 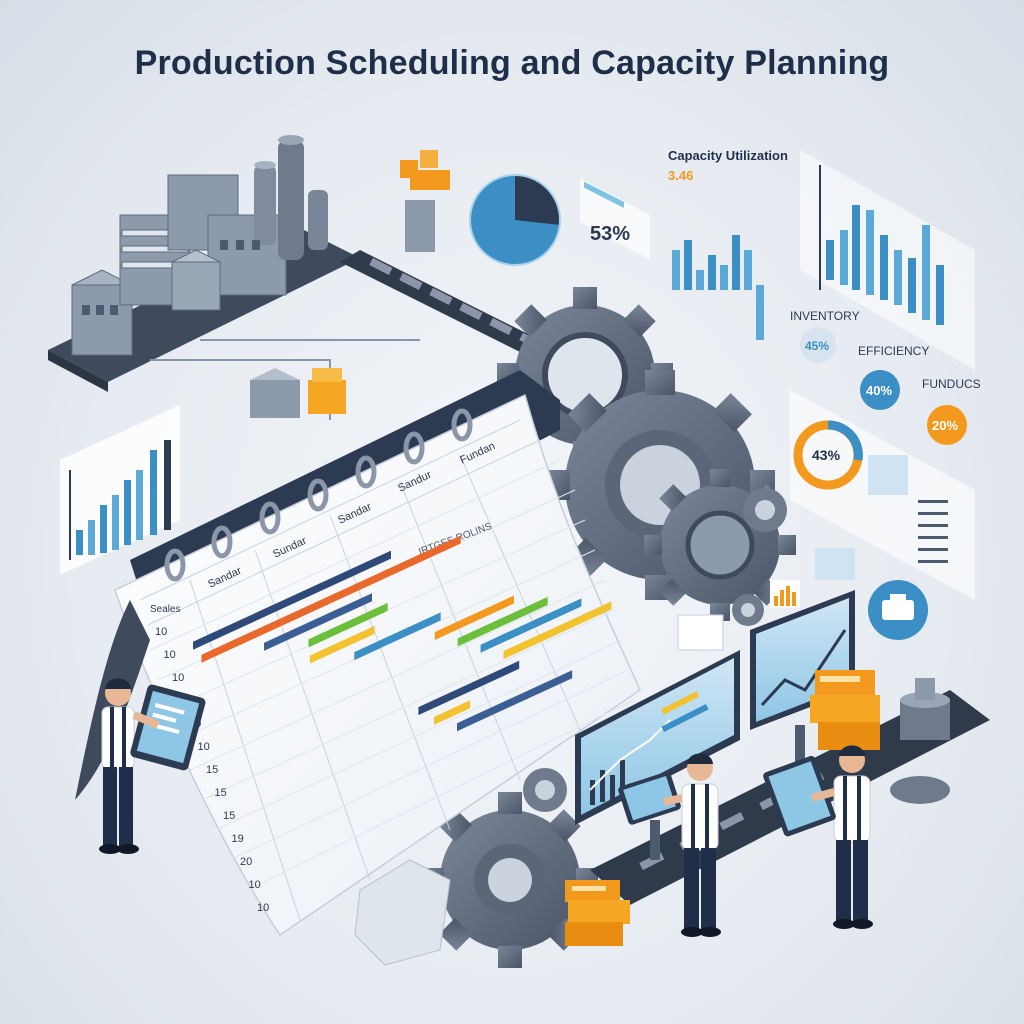 I want to click on box-icon, so click(x=350, y=284).